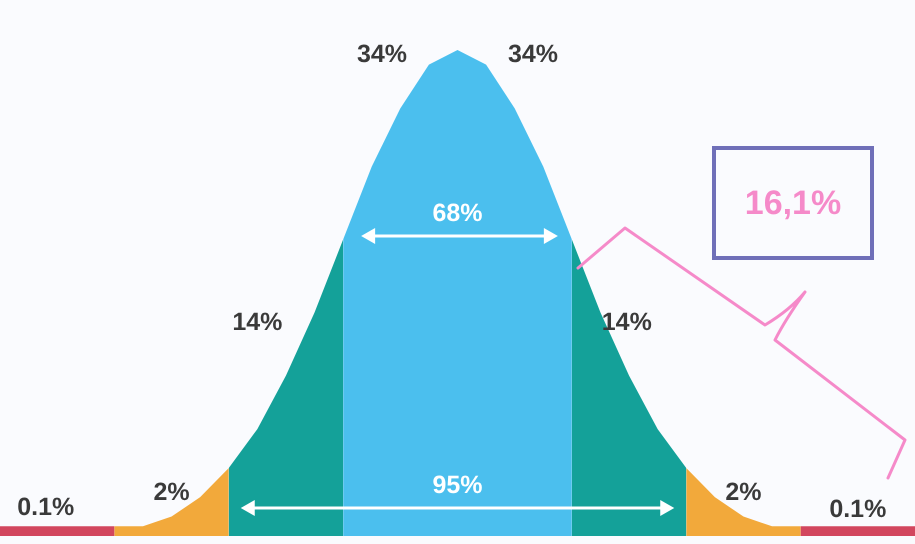 The height and width of the screenshot is (544, 915). What do you see at coordinates (793, 203) in the screenshot?
I see `annotation: 16,1%` at bounding box center [793, 203].